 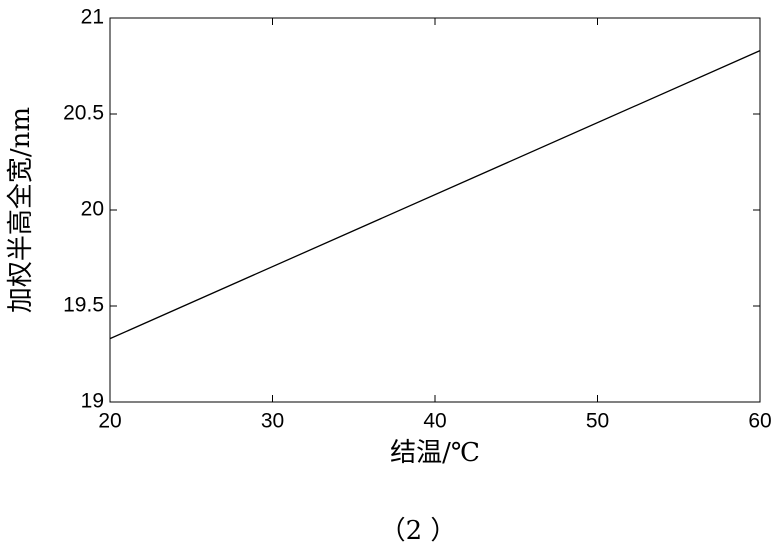 What do you see at coordinates (434, 421) in the screenshot?
I see `x-tick-label: 40` at bounding box center [434, 421].